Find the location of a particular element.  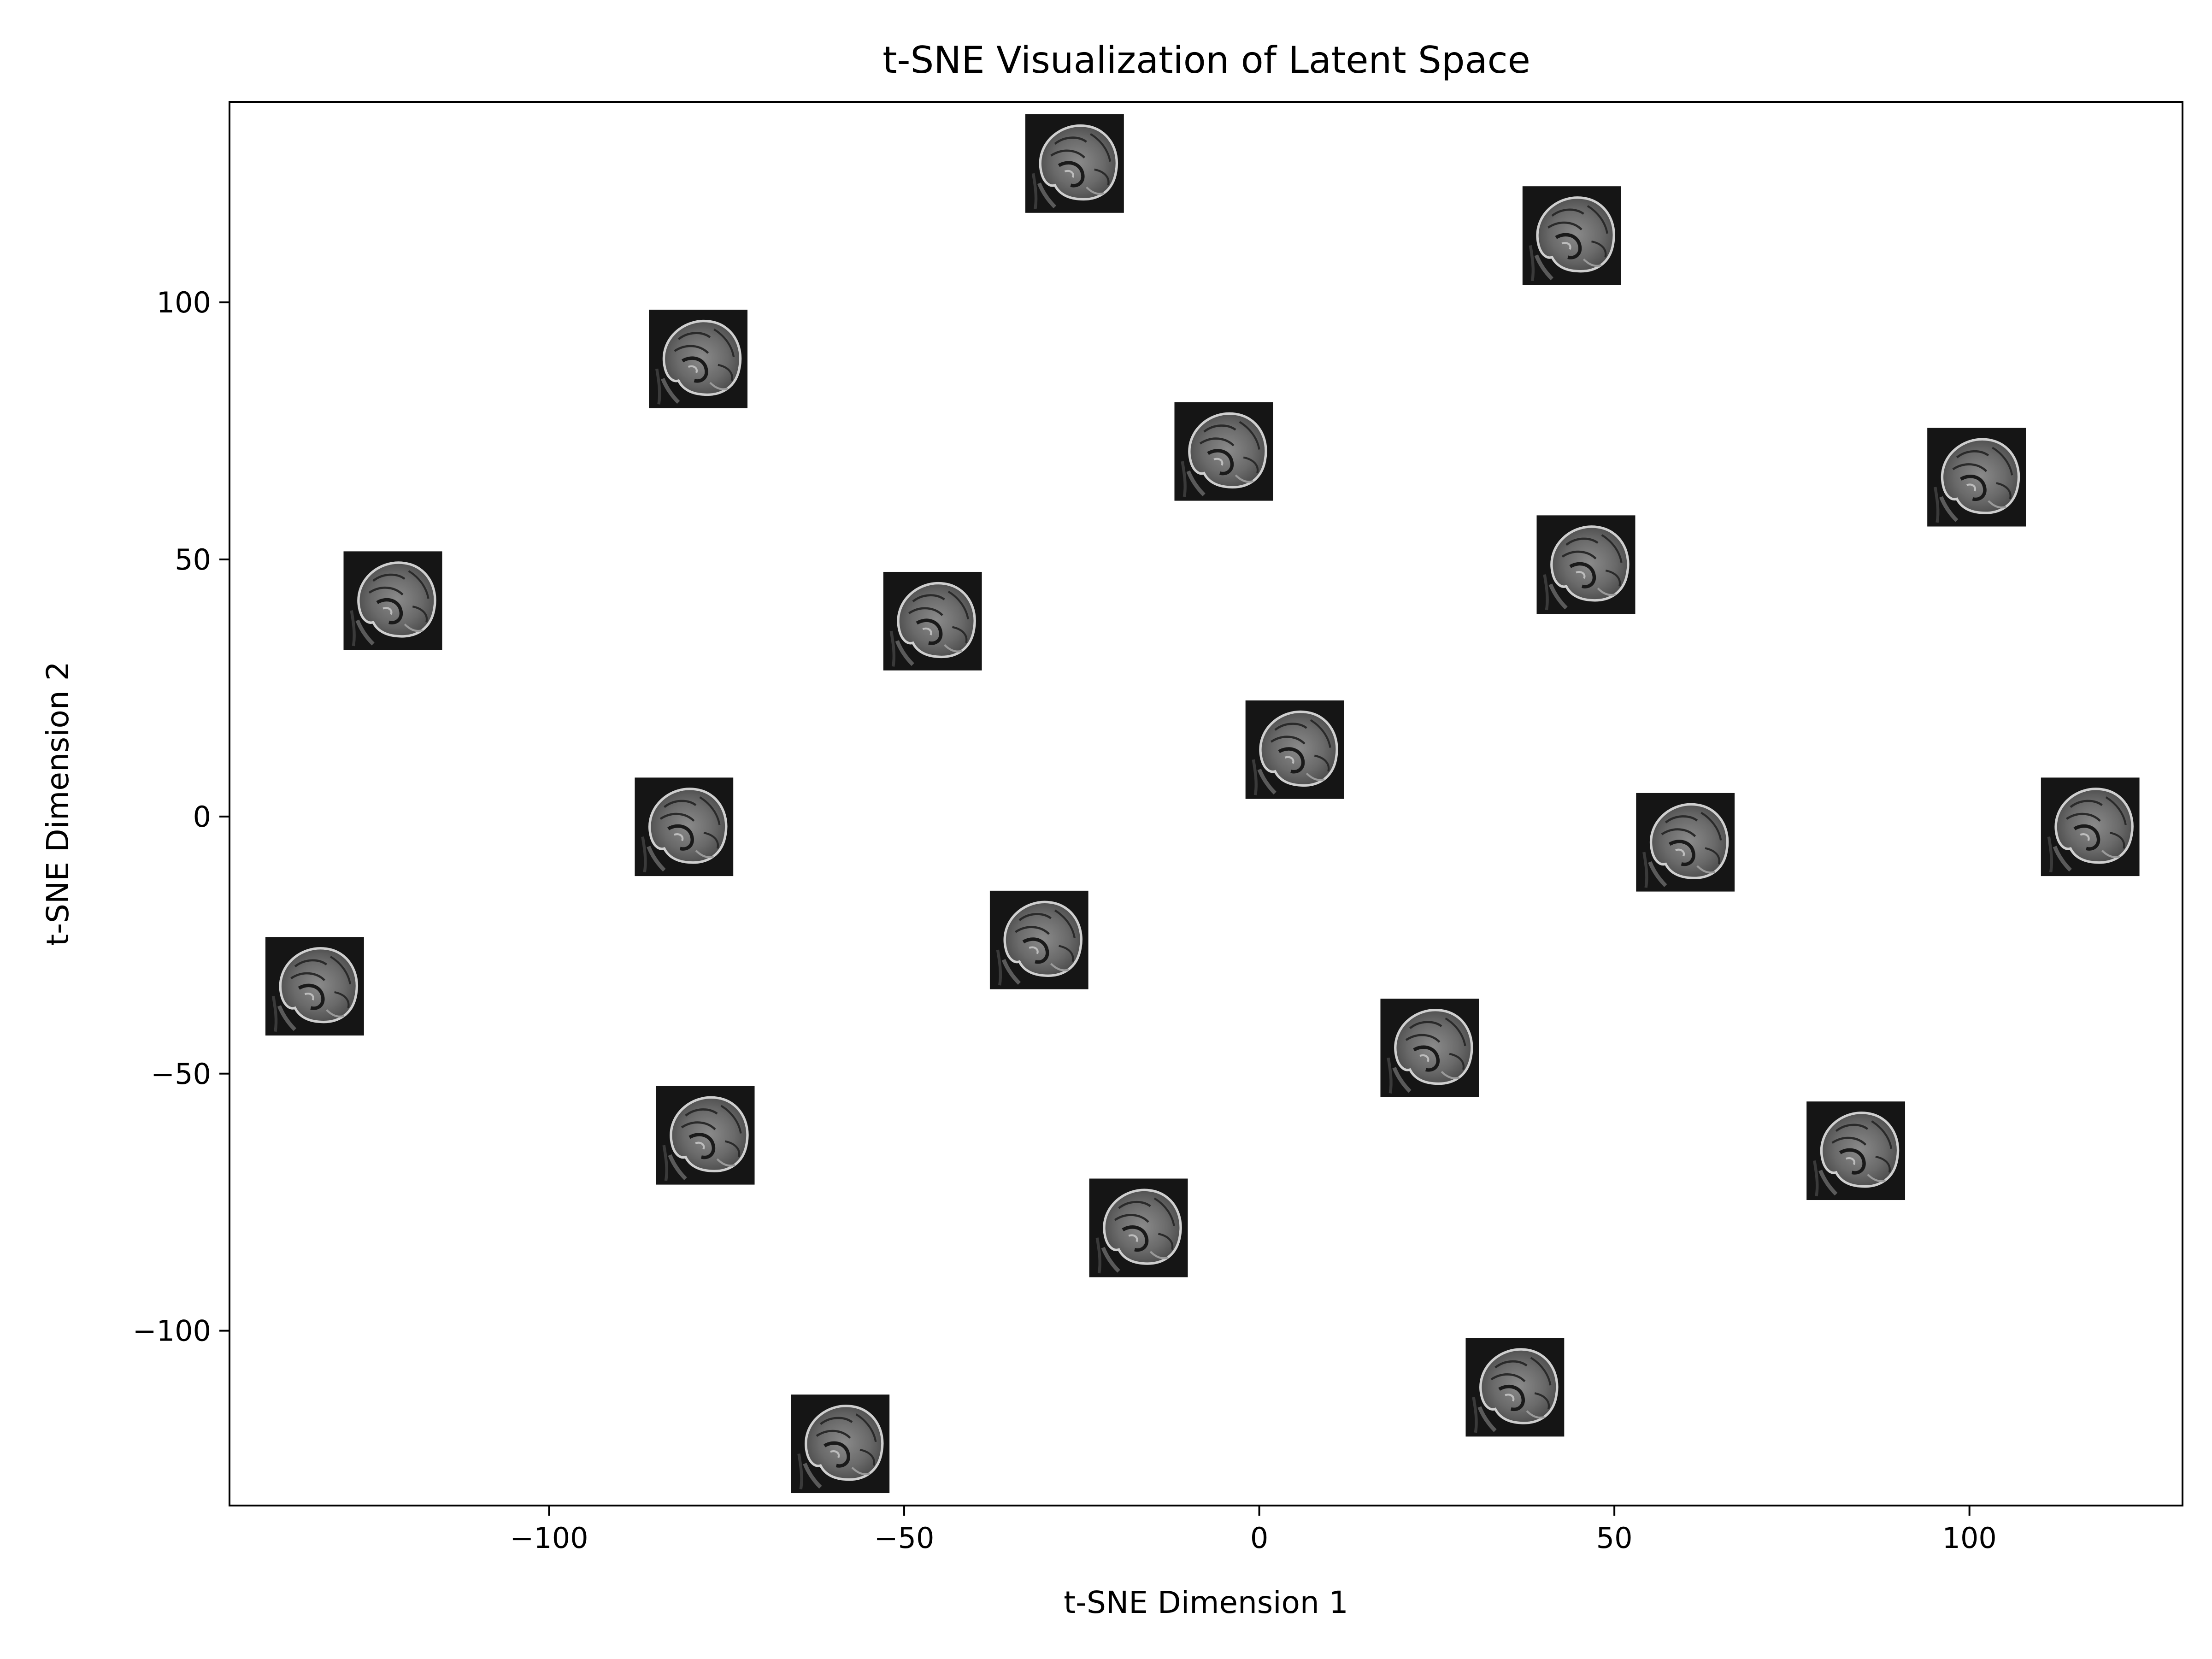

y-tick-label: −100 is located at coordinates (172, 1331).